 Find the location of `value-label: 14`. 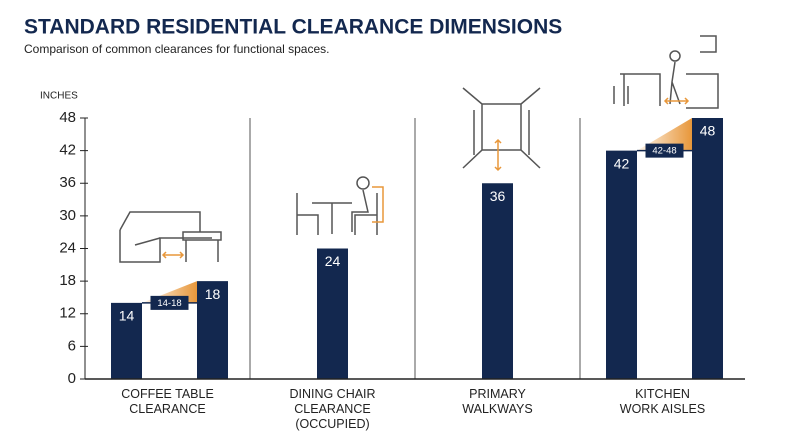

value-label: 14 is located at coordinates (127, 316).